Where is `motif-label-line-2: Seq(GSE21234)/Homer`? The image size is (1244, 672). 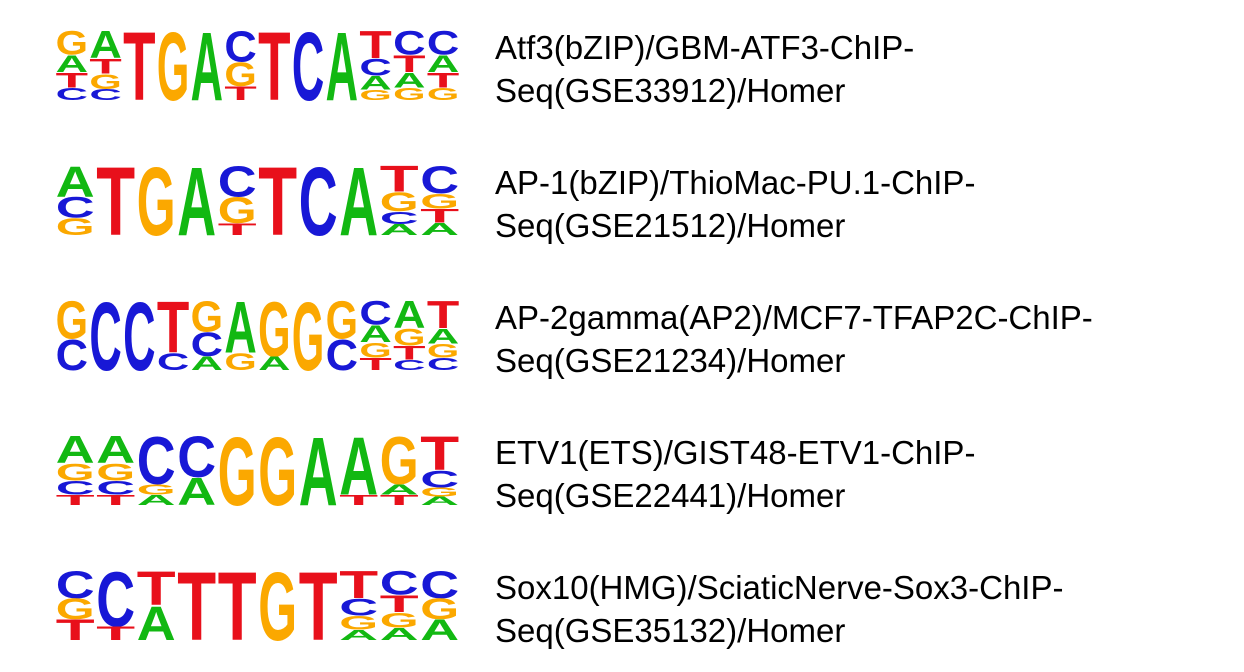
motif-label-line-2: Seq(GSE21234)/Homer is located at coordinates (670, 360).